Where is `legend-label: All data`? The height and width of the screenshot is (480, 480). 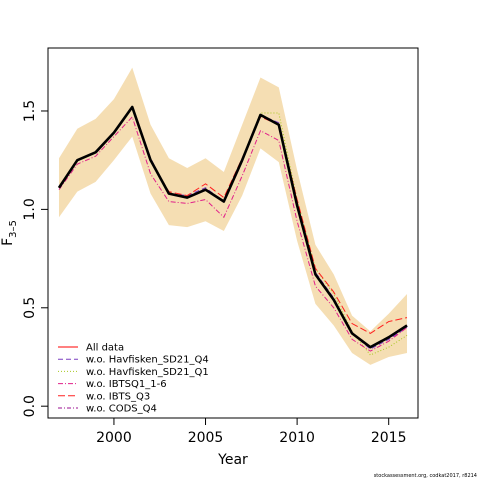 legend-label: All data is located at coordinates (105, 348).